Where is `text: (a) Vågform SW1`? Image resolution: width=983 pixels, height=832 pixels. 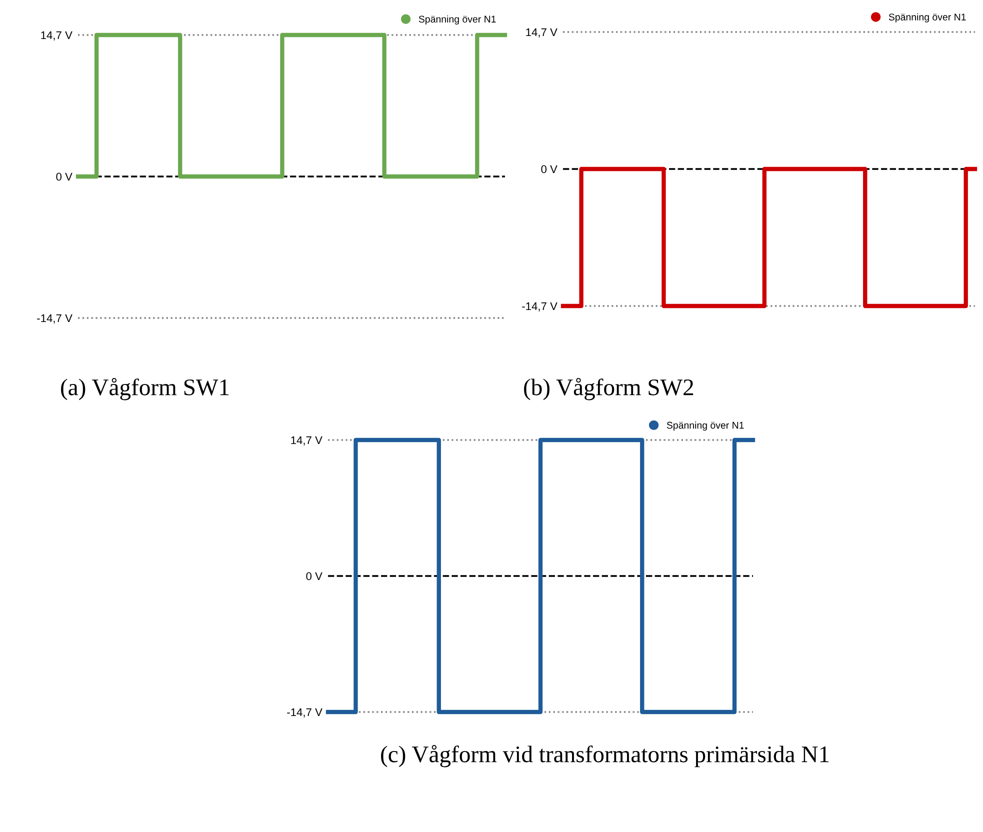
text: (a) Vågform SW1 is located at coordinates (145, 389).